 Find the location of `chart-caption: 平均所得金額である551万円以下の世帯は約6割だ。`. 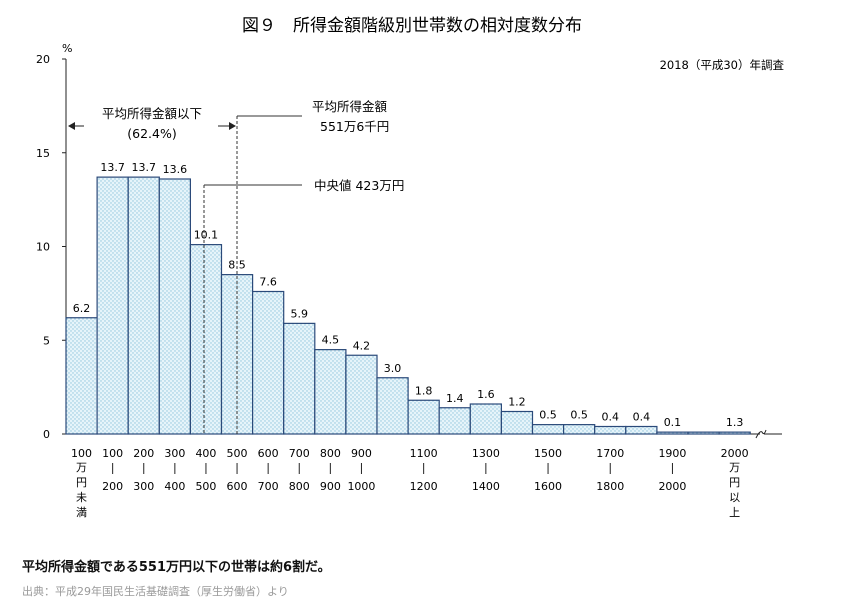

chart-caption: 平均所得金額である551万円以下の世帯は約6割だ。 is located at coordinates (176, 567).